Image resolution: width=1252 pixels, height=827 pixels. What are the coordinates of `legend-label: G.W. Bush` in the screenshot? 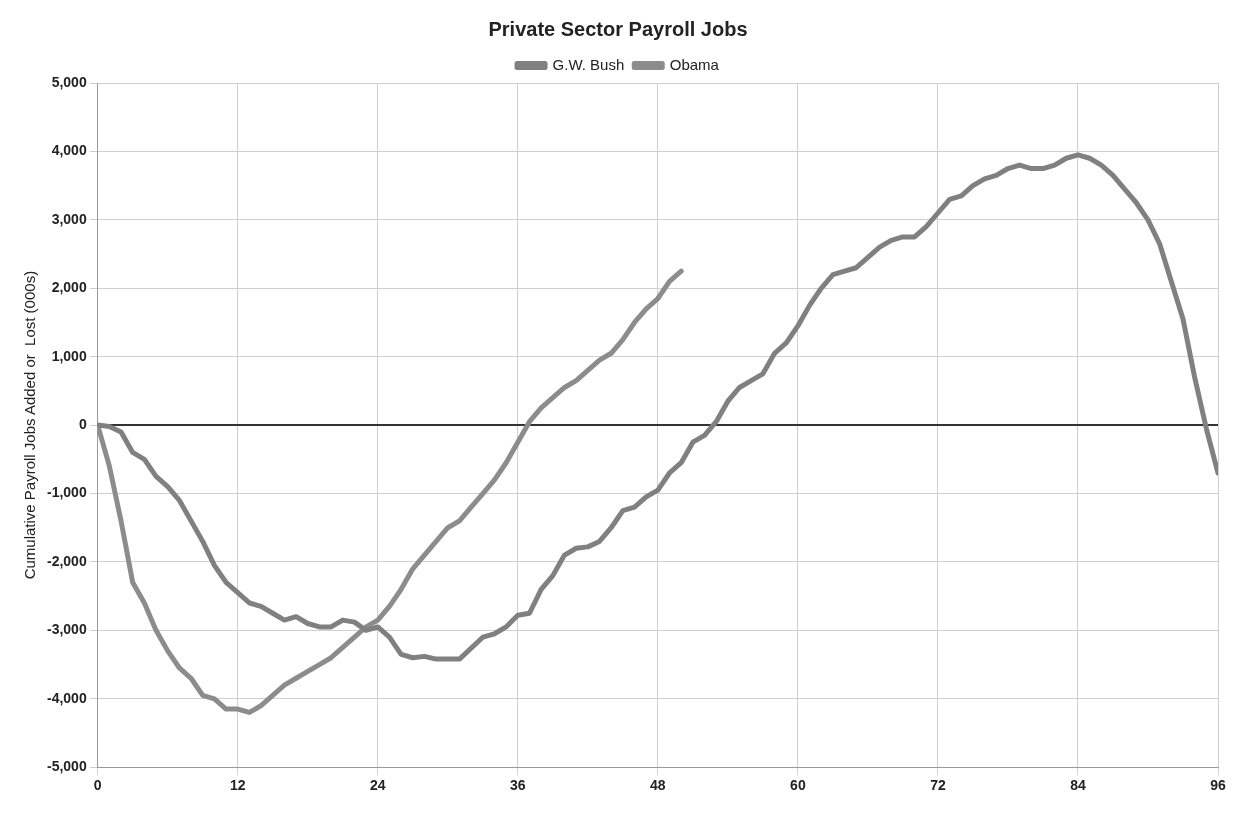 It's located at (588, 64).